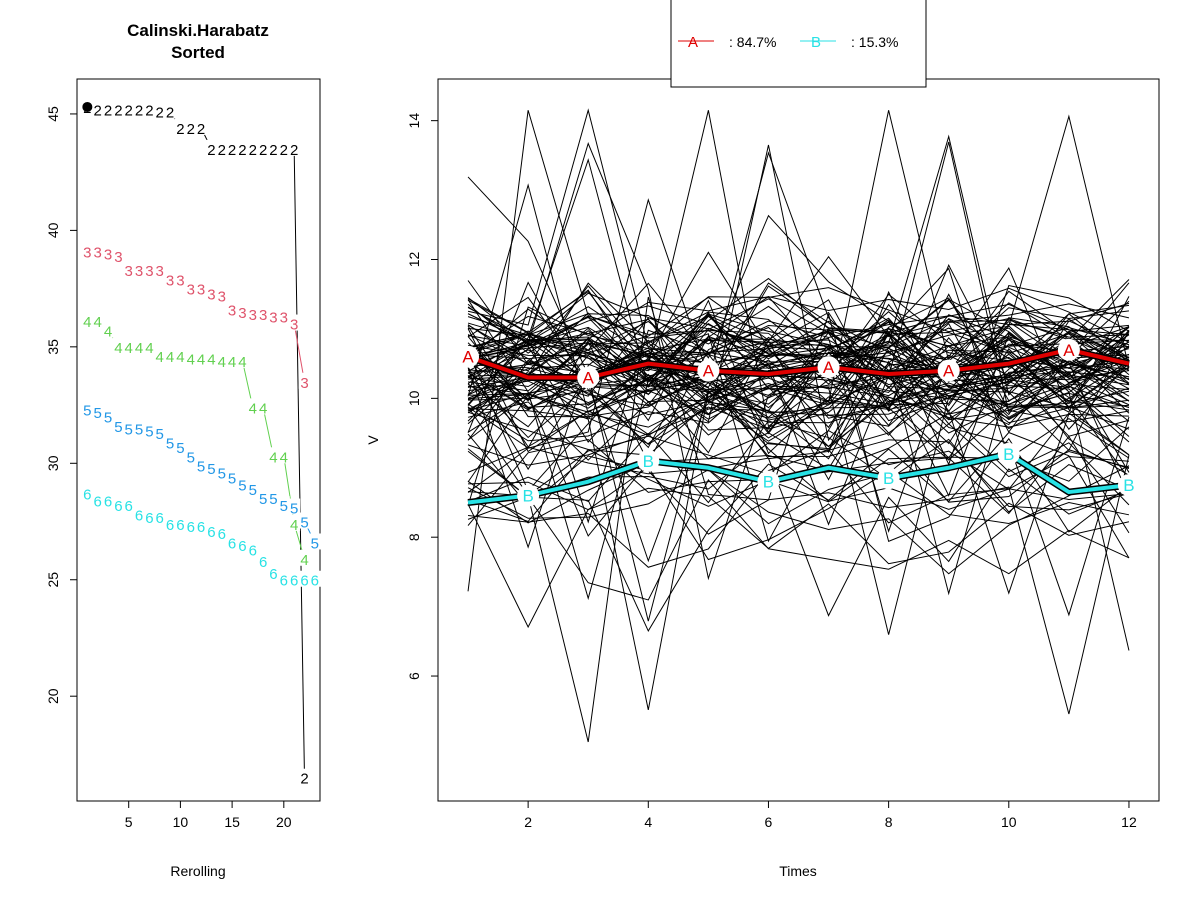 This screenshot has height=900, width=1200. Describe the element at coordinates (798, 478) in the screenshot. I see `cluster-b-line` at that location.